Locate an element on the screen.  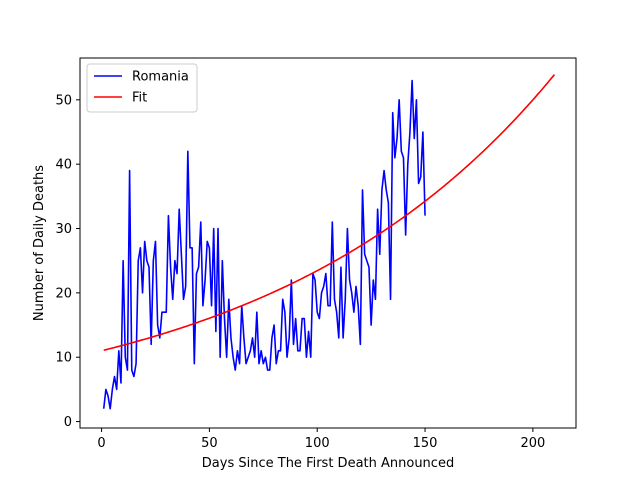
y-tick-label: 0 is located at coordinates (68, 422).